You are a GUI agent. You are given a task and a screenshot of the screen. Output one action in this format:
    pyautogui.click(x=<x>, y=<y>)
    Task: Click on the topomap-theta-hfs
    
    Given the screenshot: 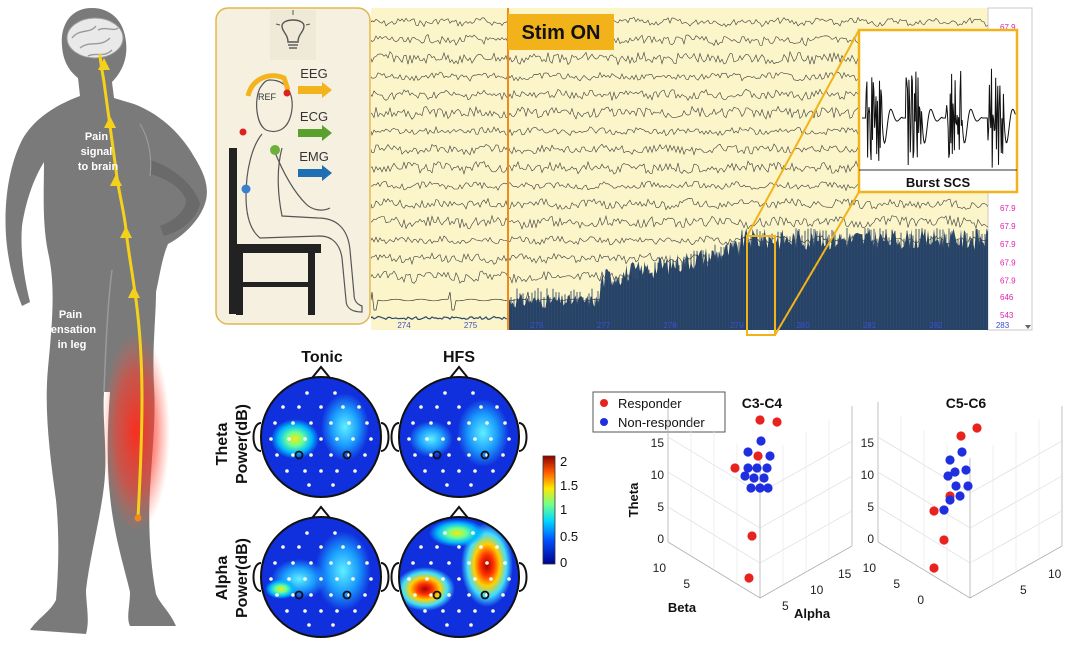 What is the action you would take?
    pyautogui.click(x=459, y=431)
    